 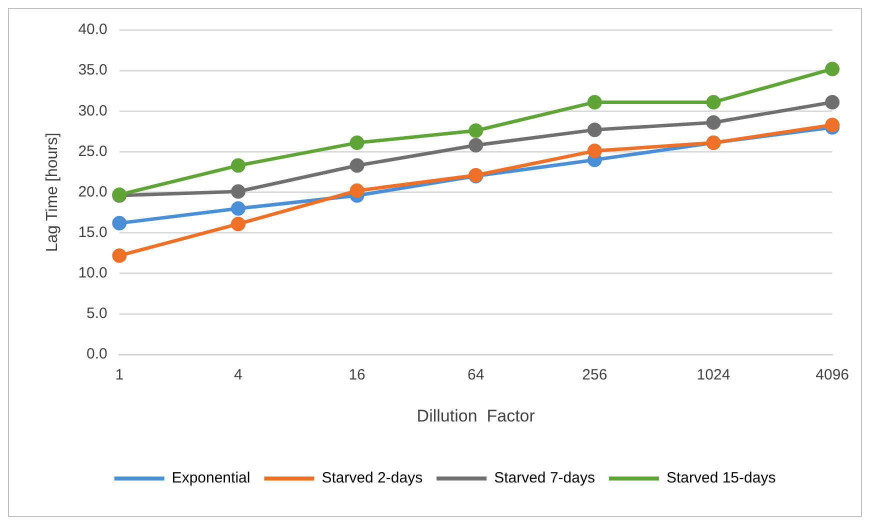 I want to click on x-tick-label: 1, so click(x=119, y=375).